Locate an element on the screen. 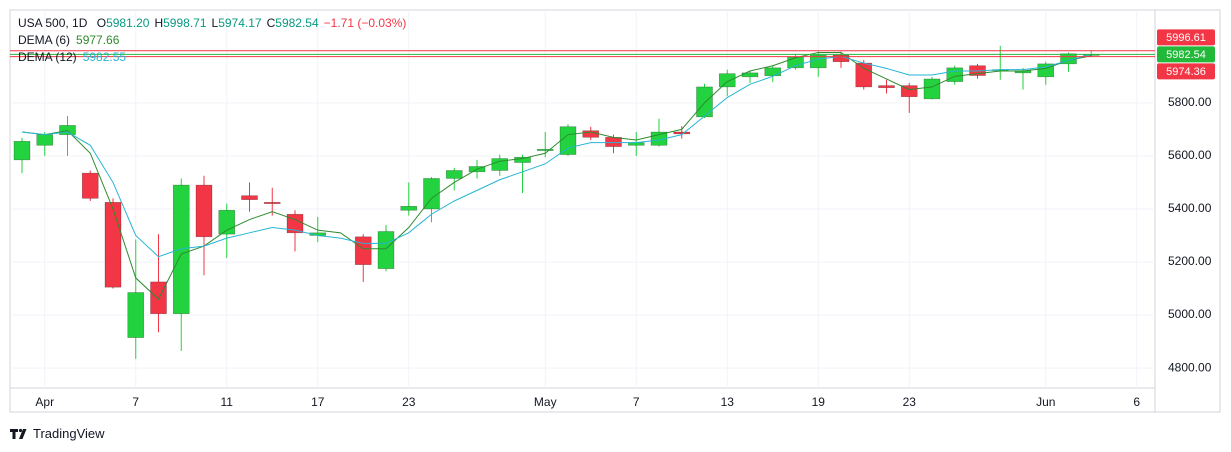 Image resolution: width=1231 pixels, height=452 pixels. brand-name: TradingView is located at coordinates (69, 433).